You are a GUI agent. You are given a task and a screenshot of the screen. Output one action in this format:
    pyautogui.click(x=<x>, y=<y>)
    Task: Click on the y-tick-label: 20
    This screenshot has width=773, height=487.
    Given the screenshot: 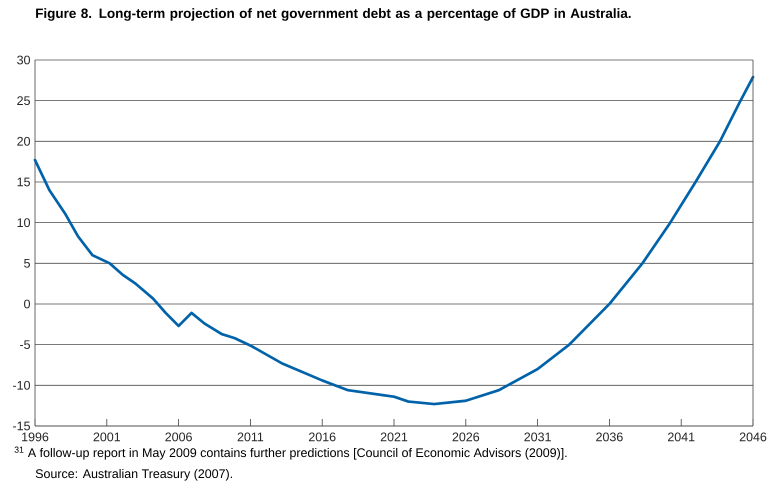 What is the action you would take?
    pyautogui.click(x=23, y=141)
    